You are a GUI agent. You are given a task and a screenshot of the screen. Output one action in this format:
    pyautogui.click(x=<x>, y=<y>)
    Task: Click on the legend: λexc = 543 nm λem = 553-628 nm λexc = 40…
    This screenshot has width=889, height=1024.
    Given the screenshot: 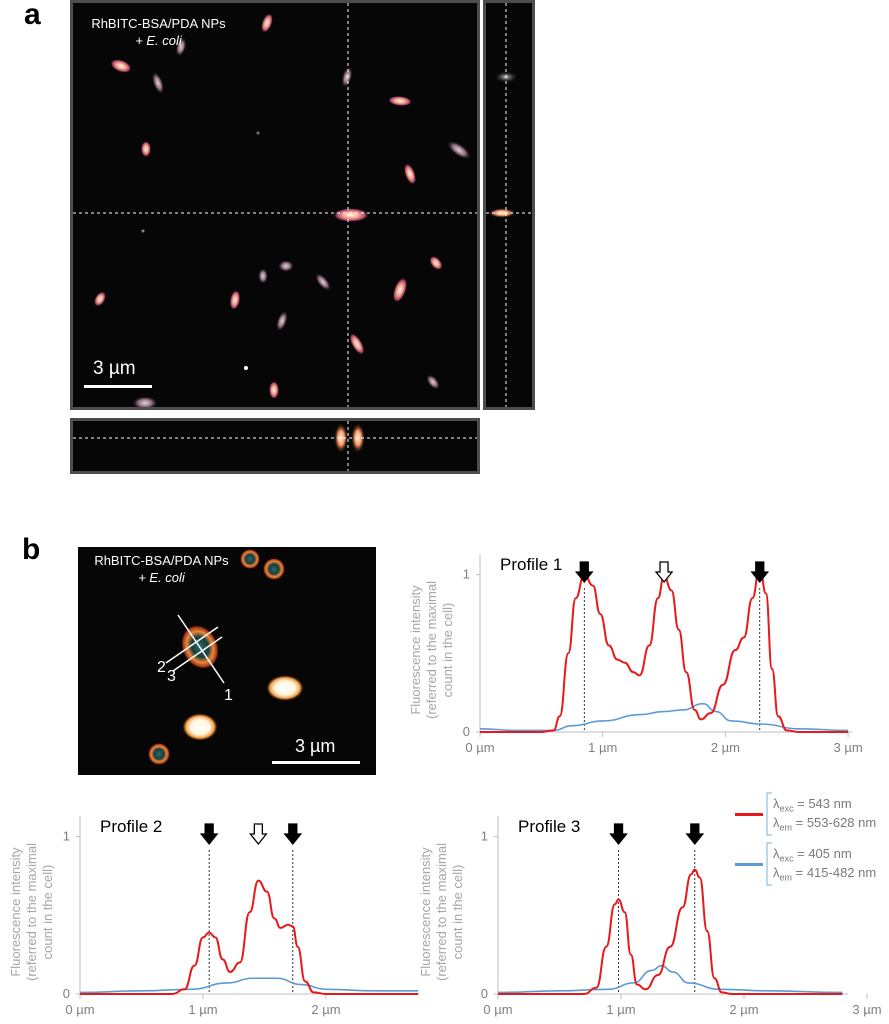 What is the action you would take?
    pyautogui.click(x=812, y=842)
    